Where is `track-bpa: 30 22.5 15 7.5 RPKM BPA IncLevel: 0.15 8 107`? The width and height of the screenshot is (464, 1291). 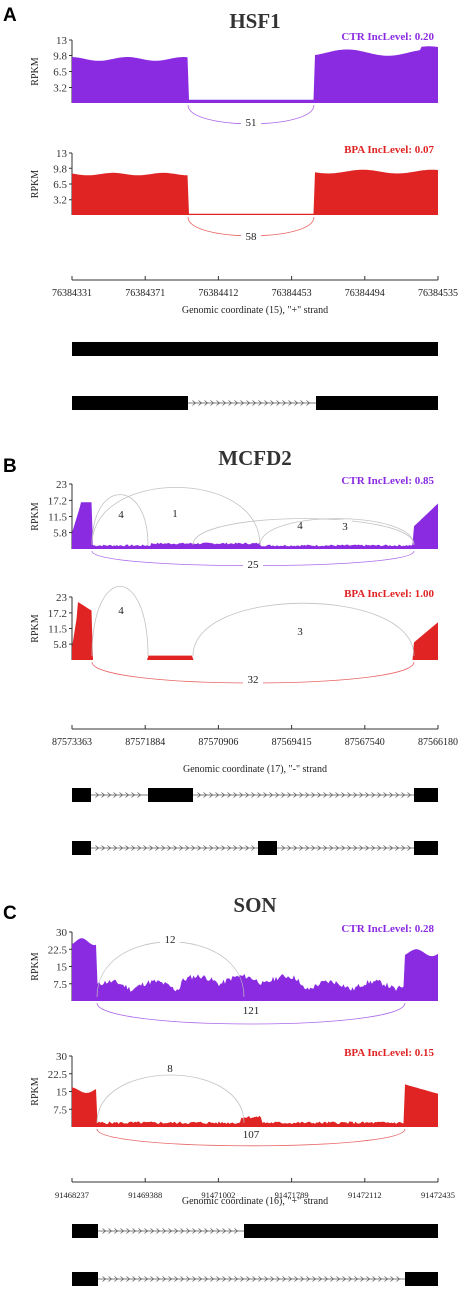
track-bpa: 30 22.5 15 7.5 RPKM BPA IncLevel: 0.15 8 107 is located at coordinates (234, 1097).